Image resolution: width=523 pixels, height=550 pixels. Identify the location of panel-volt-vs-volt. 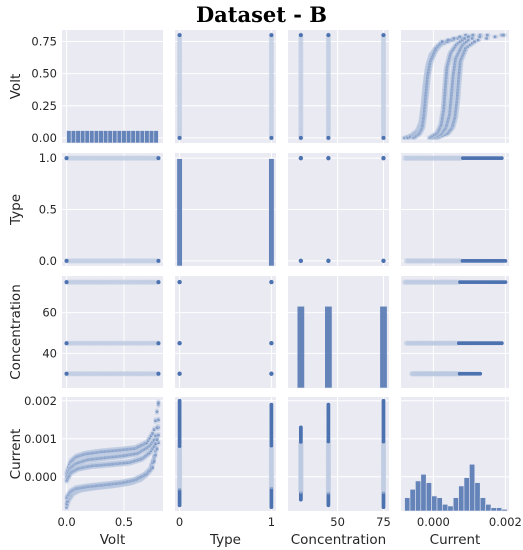
(112, 86).